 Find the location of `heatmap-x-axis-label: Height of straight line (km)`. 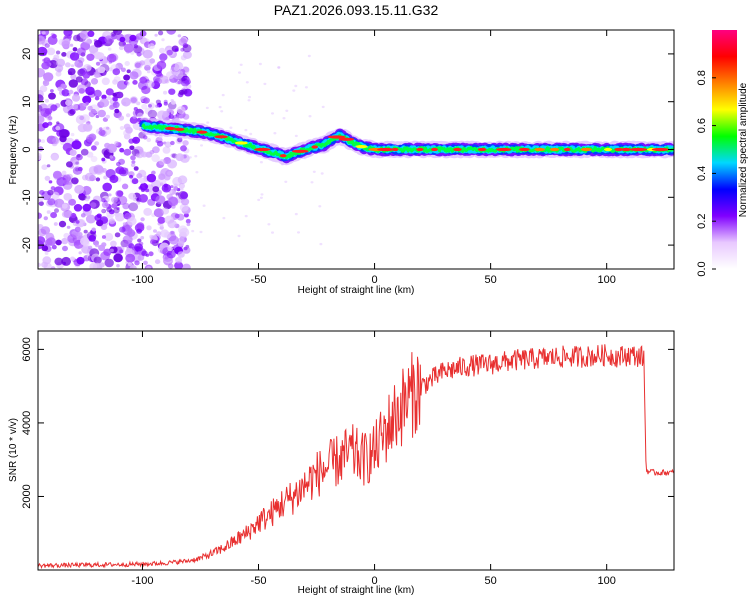

heatmap-x-axis-label: Height of straight line (km) is located at coordinates (356, 290).